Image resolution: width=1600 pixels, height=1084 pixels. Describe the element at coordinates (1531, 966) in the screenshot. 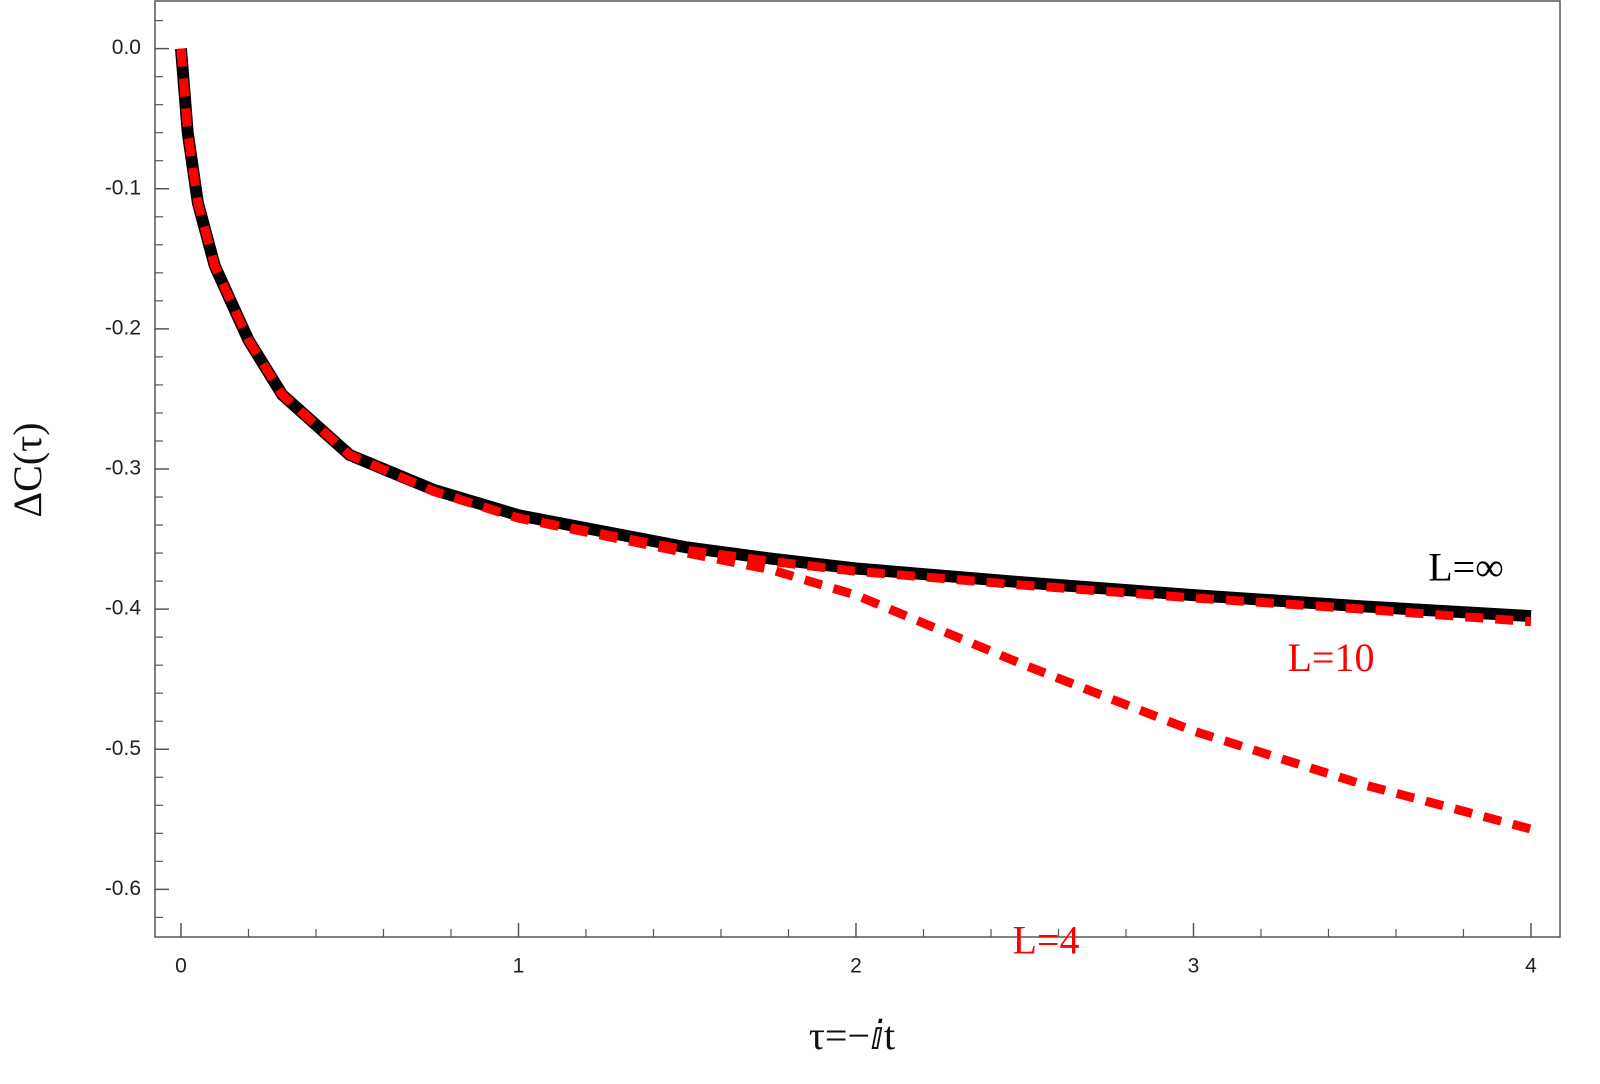

I see `x-tick-label: 4` at that location.